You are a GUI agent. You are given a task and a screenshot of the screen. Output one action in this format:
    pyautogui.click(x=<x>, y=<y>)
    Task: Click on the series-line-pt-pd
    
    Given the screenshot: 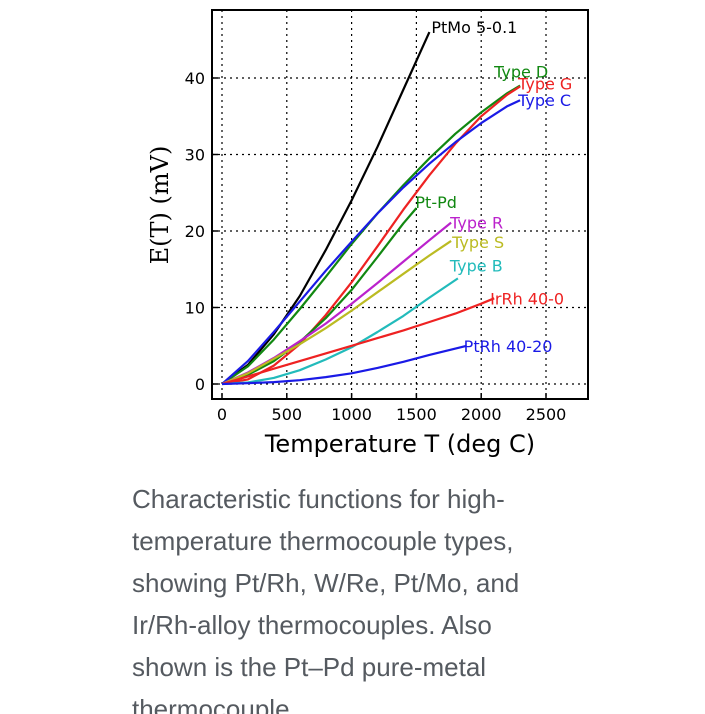 What is the action you would take?
    pyautogui.click(x=319, y=296)
    